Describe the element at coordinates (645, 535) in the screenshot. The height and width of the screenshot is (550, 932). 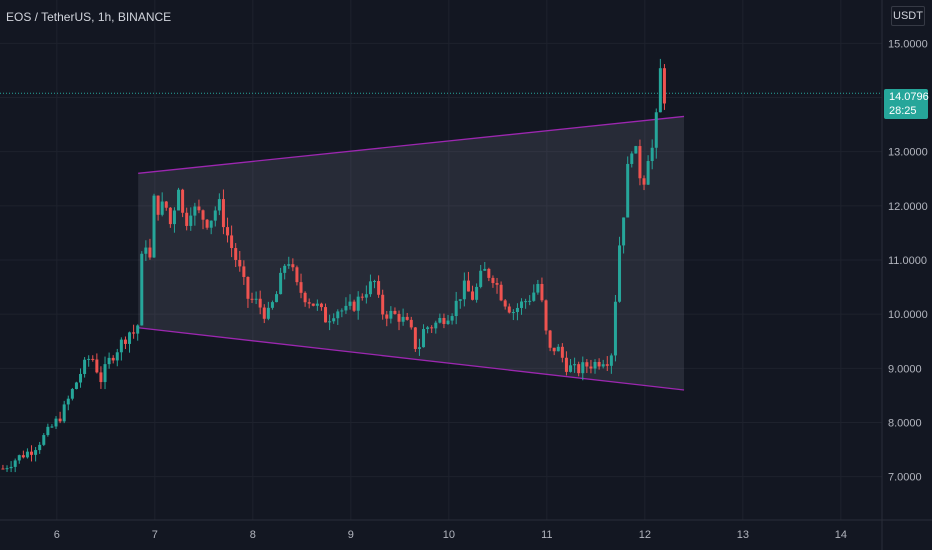
I see `x-tick-label: 12` at that location.